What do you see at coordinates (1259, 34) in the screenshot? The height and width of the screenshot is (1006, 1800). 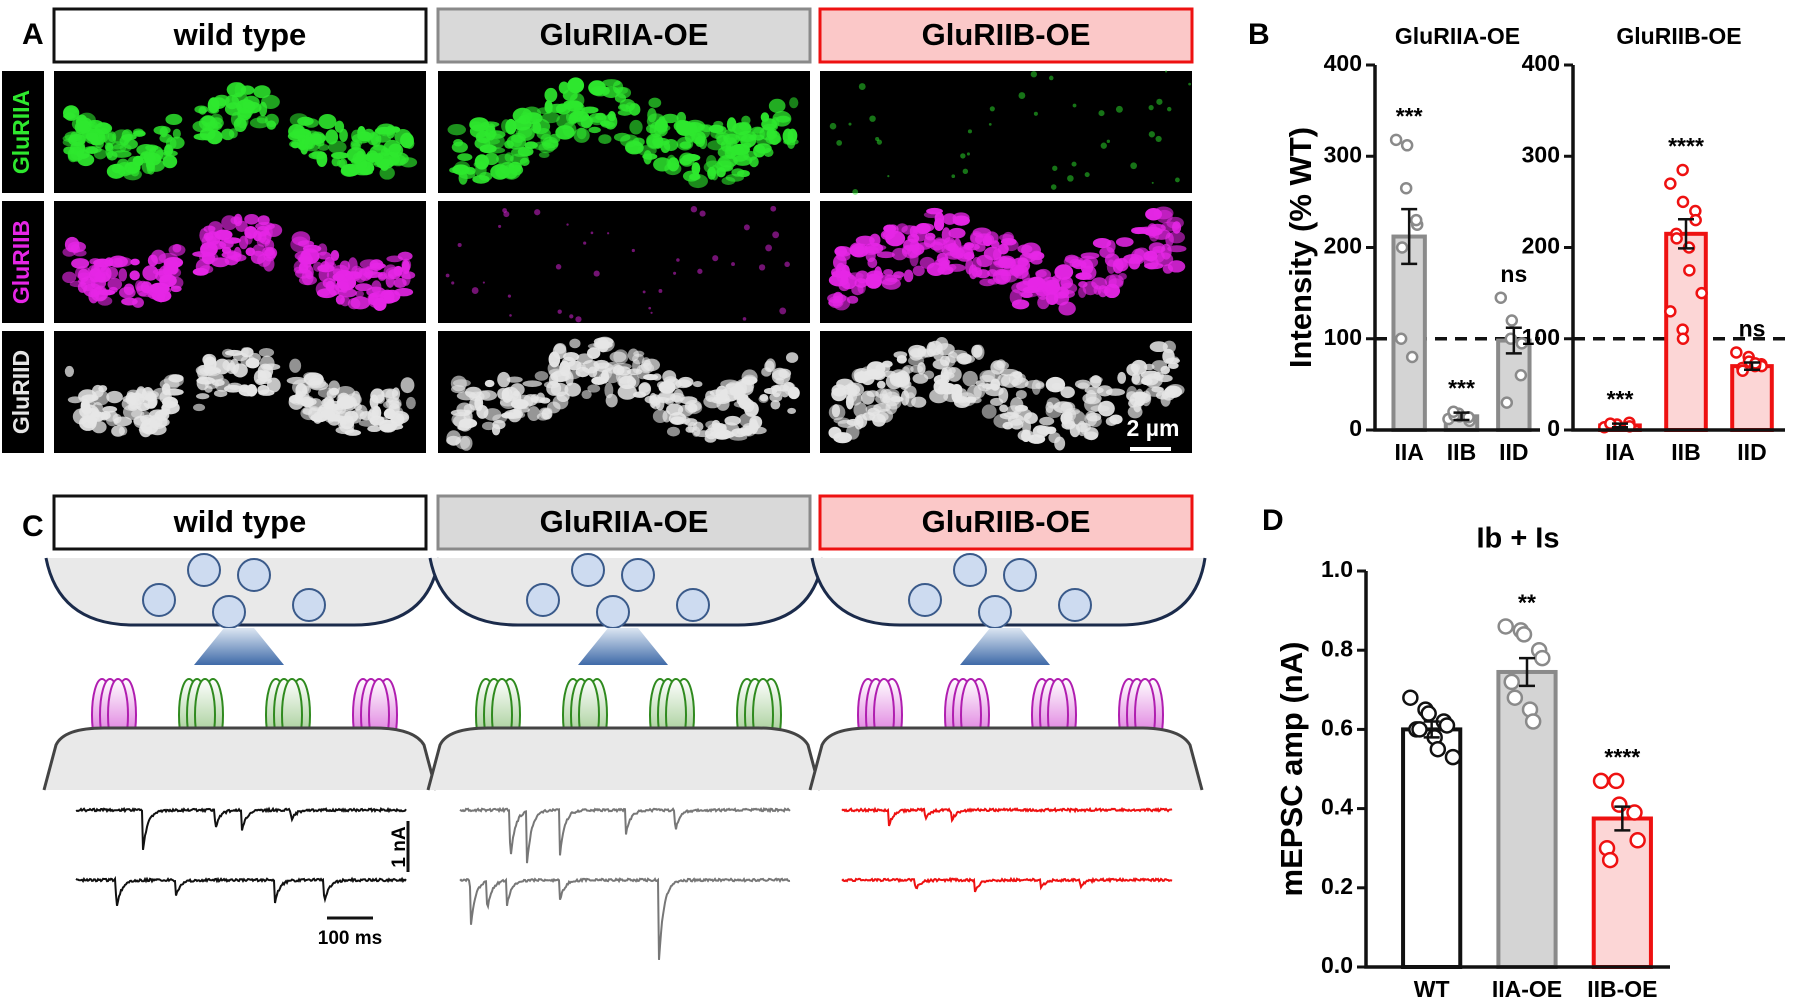 I see `panel-label: B` at bounding box center [1259, 34].